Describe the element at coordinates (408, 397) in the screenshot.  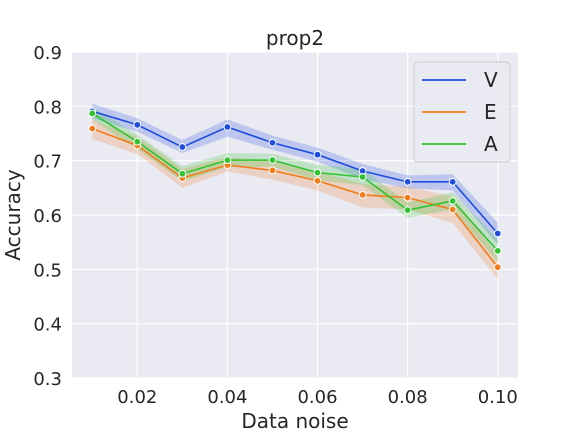
I see `x-tick-label: 0.08` at that location.